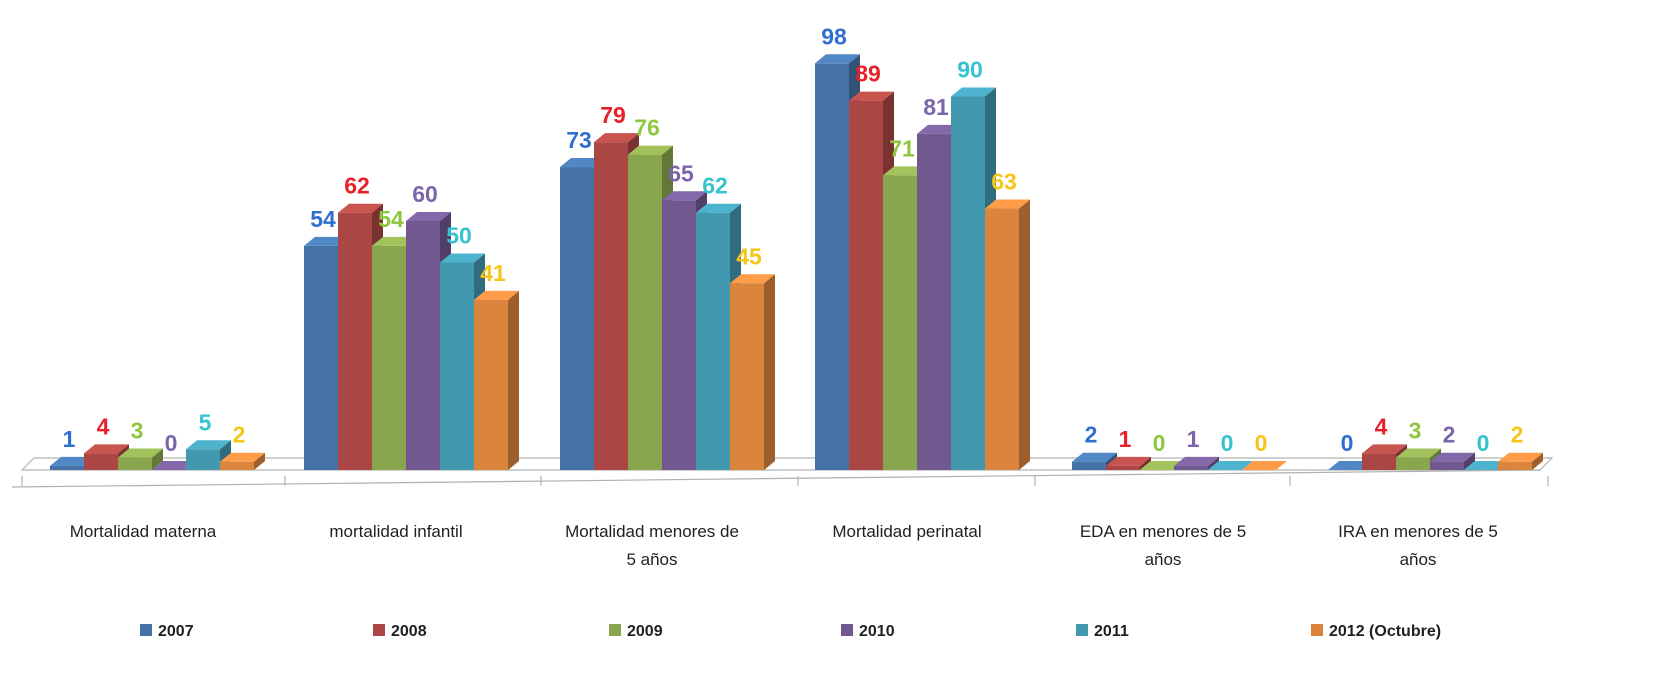 The width and height of the screenshot is (1661, 685). I want to click on category-label: EDA en menores de 5 años, so click(1163, 545).